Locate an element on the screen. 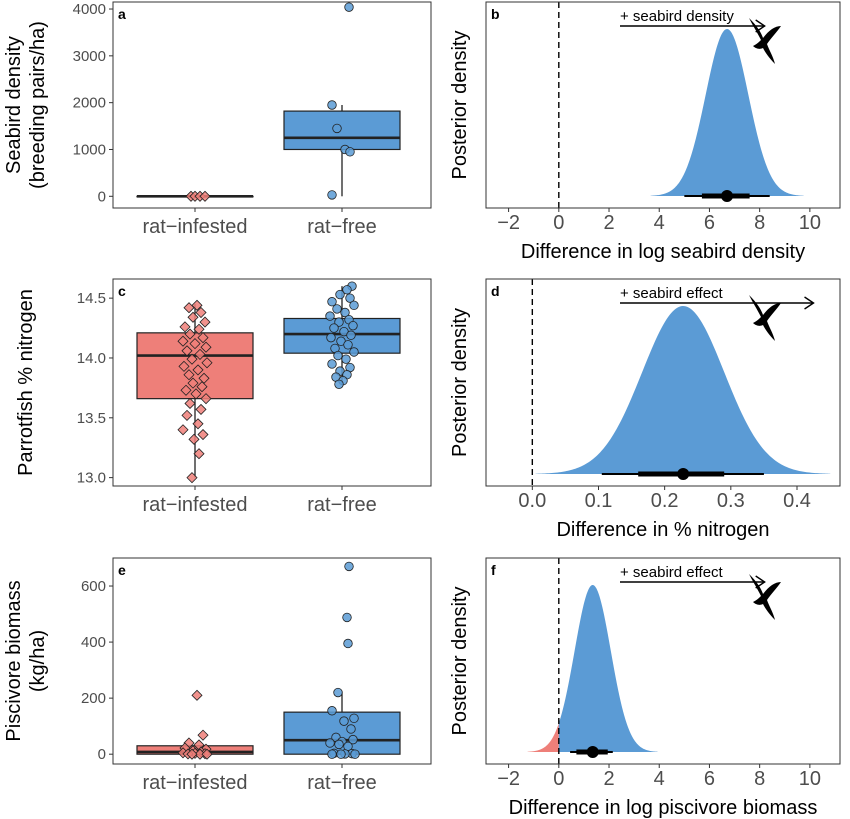 The height and width of the screenshot is (819, 850). x-axis-title: Difference in log piscivore biomass is located at coordinates (663, 808).